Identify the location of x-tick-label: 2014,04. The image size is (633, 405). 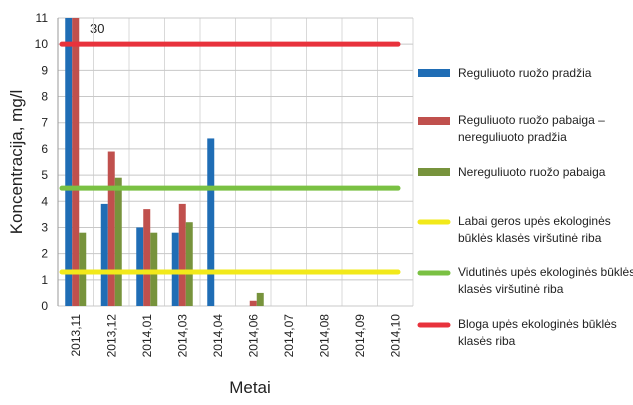
(218, 336).